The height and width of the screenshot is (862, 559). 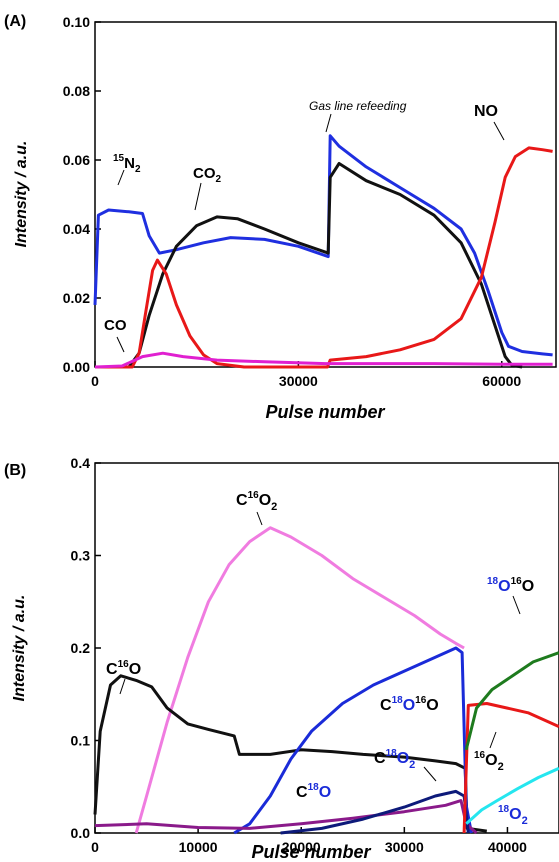 I want to click on annotation-c16o2-o: O, so click(x=265, y=500).